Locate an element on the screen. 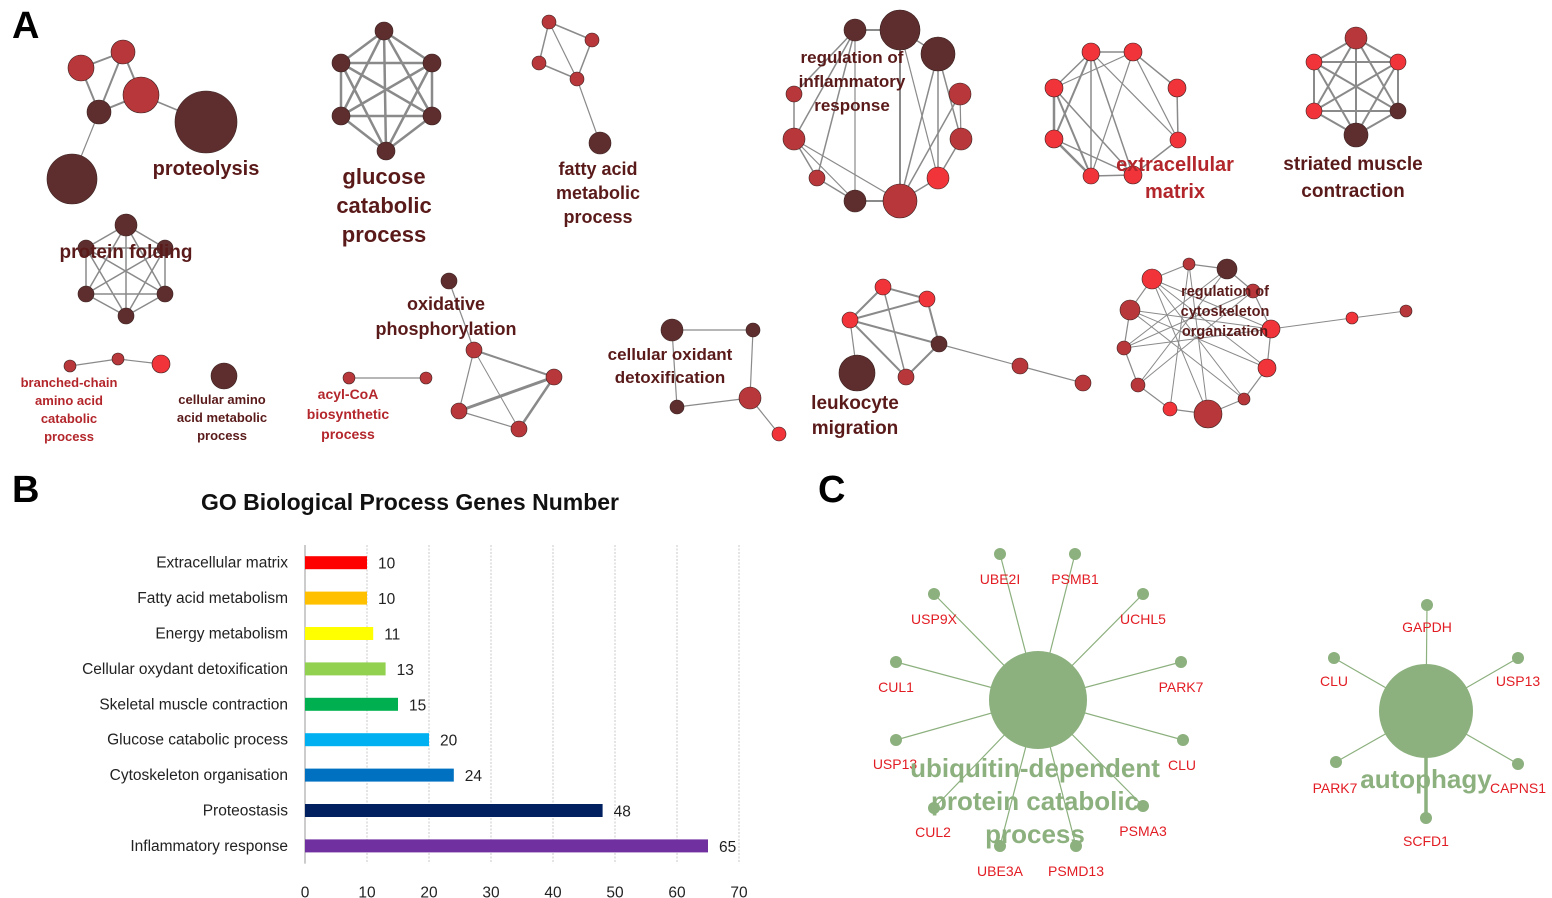 This screenshot has height=898, width=1552. bar-value-label: 65 is located at coordinates (727, 847).